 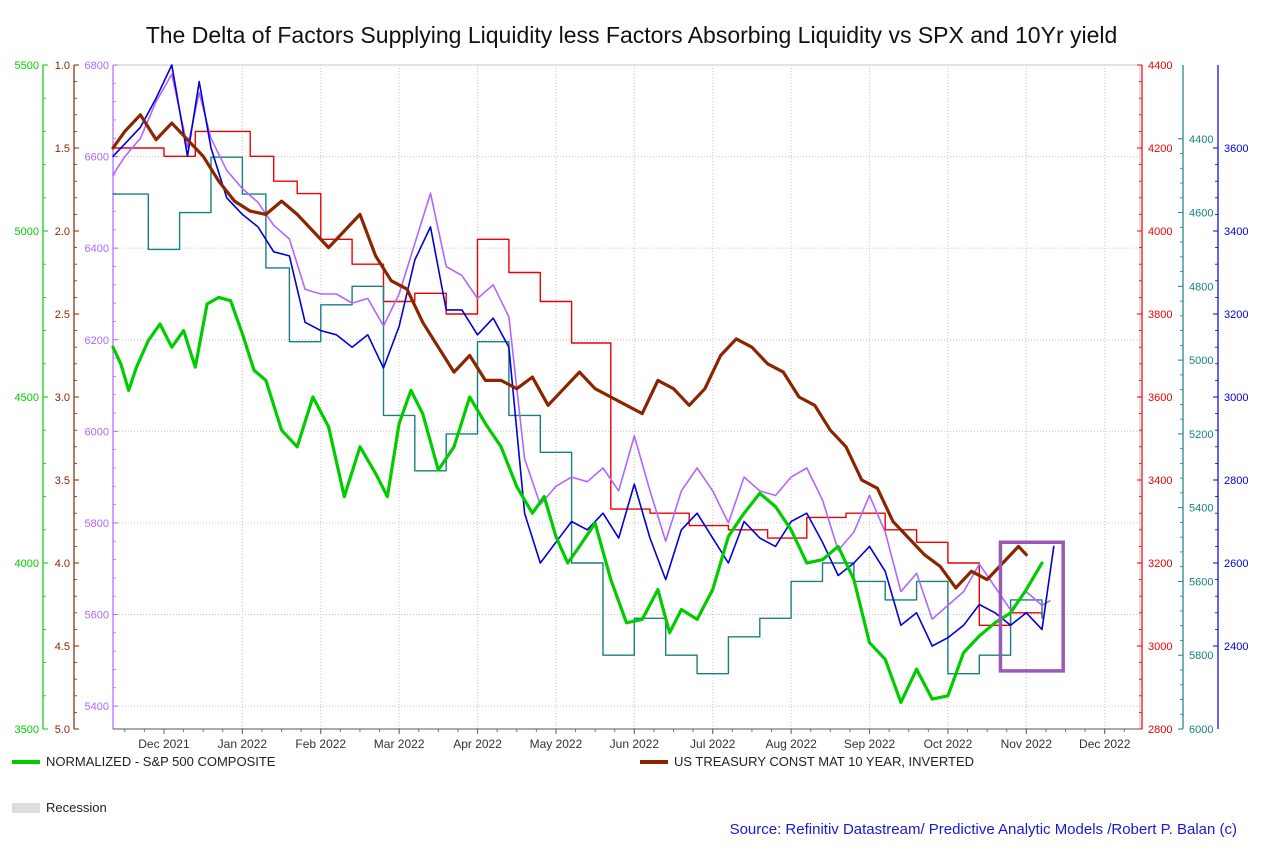 I want to click on annotation-layer, so click(x=1031, y=606).